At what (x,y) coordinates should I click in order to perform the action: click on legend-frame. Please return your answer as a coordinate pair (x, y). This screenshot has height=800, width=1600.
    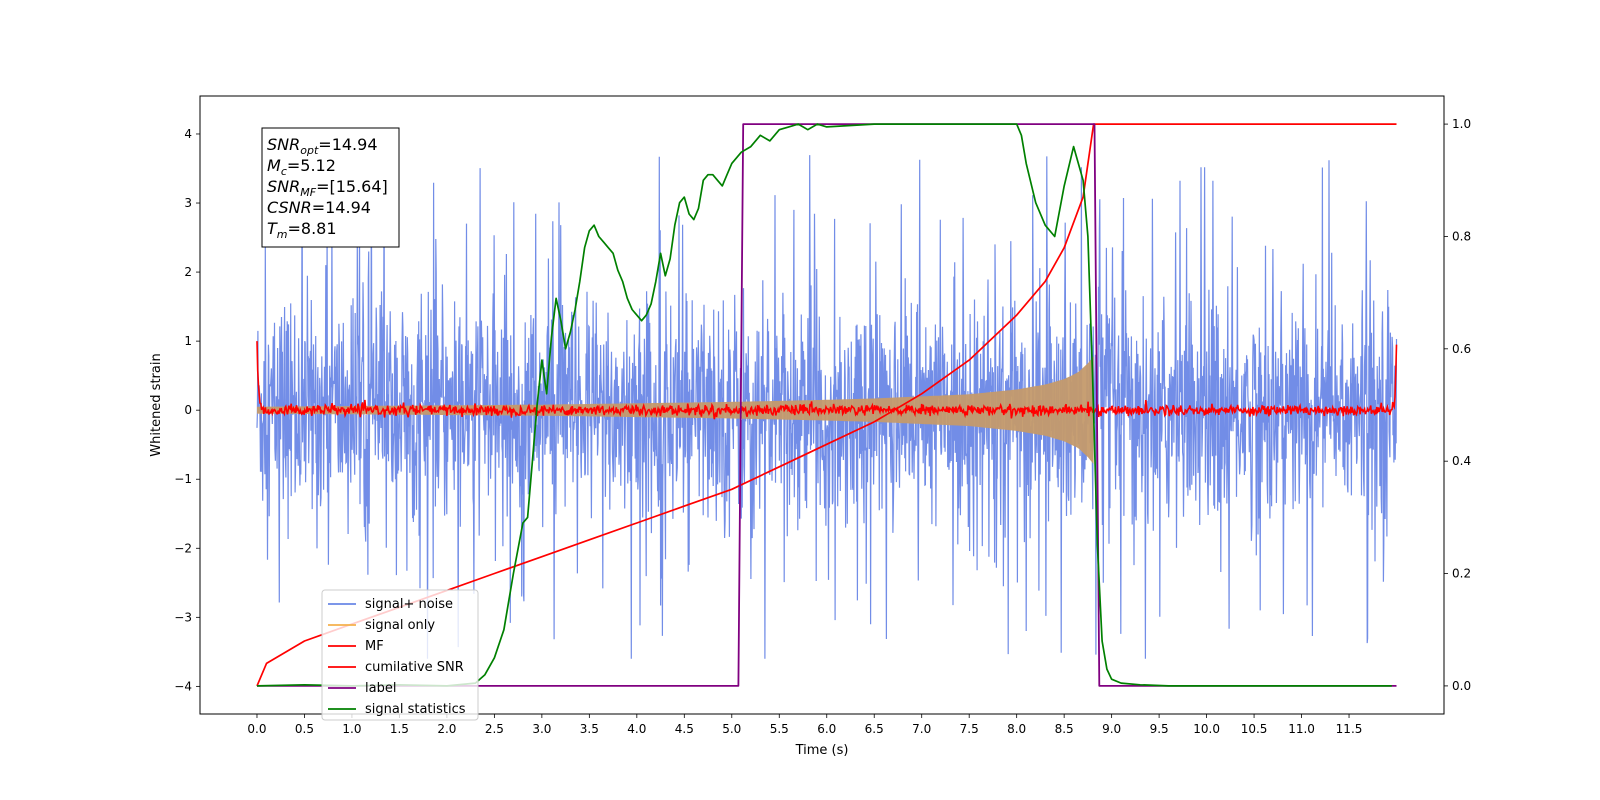
    Looking at the image, I should click on (400, 655).